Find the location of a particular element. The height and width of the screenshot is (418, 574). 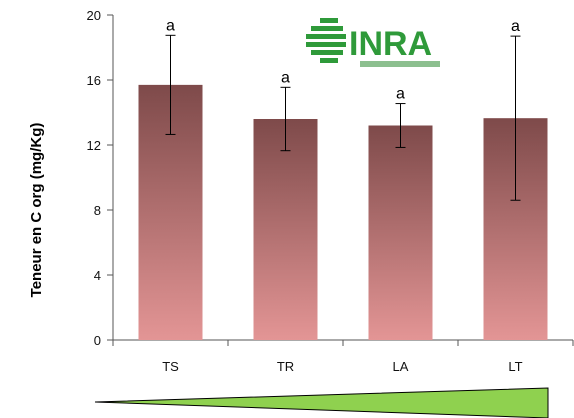

x-tick-label: LT is located at coordinates (515, 366).